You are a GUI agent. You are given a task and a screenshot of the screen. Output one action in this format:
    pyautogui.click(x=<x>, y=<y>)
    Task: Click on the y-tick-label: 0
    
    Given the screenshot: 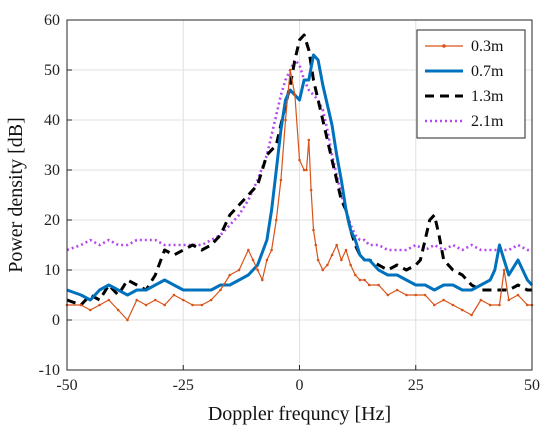 What is the action you would take?
    pyautogui.click(x=56, y=320)
    